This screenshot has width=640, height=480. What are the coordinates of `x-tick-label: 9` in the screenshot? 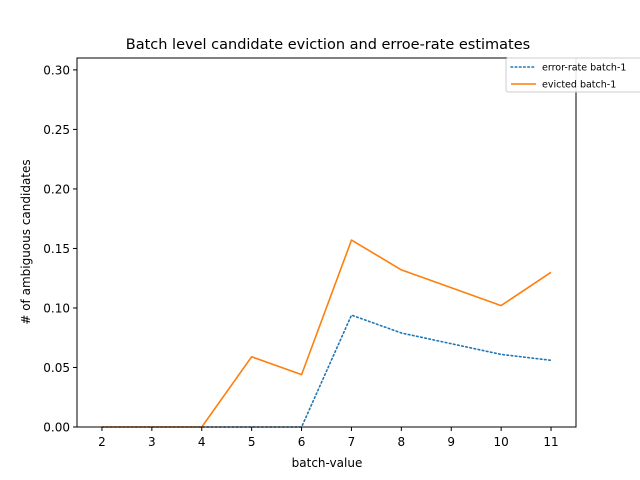 It's located at (451, 442).